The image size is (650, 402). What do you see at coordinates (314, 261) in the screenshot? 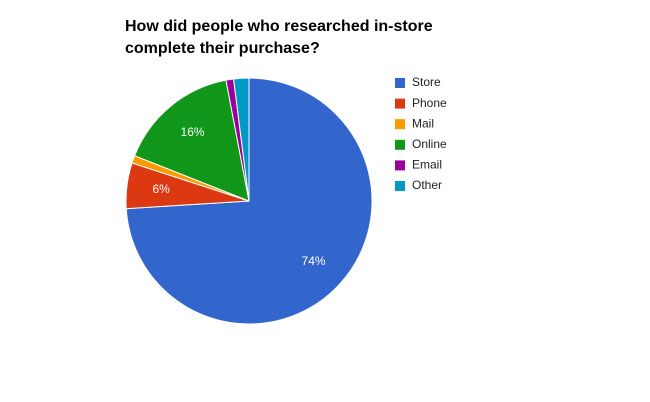
I see `slice-label: 74%` at bounding box center [314, 261].